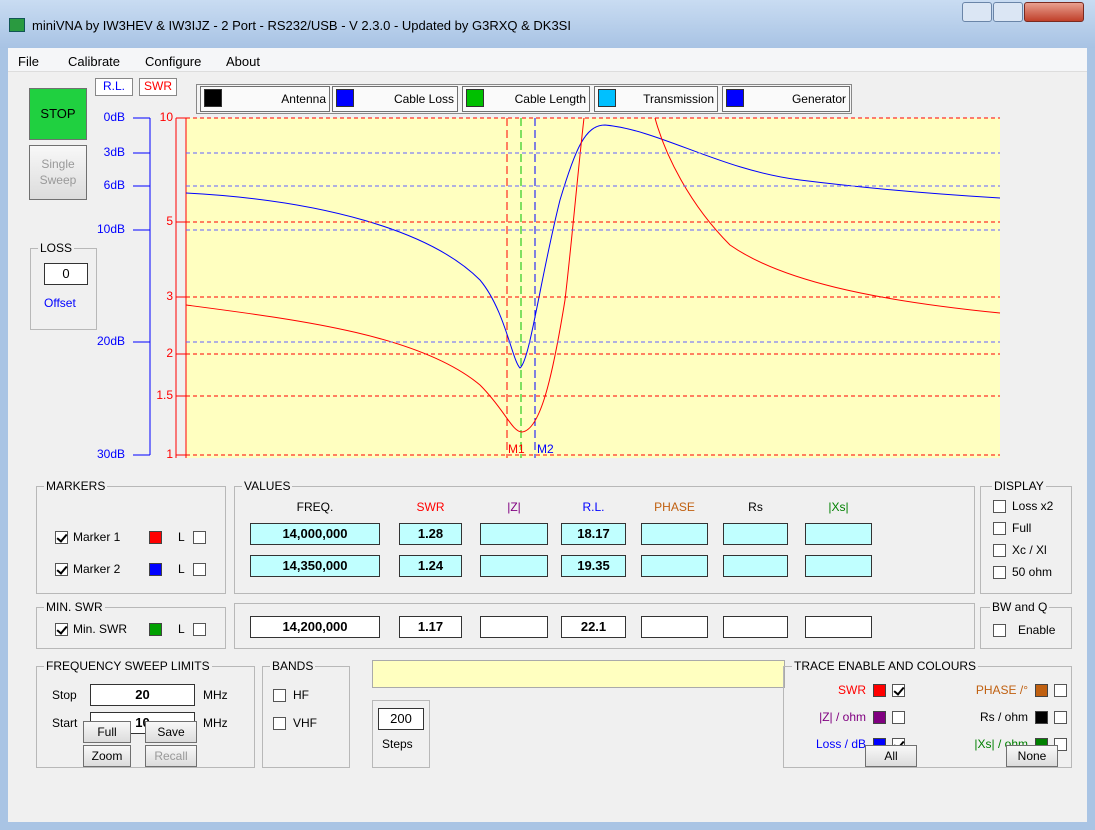  What do you see at coordinates (97, 569) in the screenshot?
I see `marker-label: Marker 2` at bounding box center [97, 569].